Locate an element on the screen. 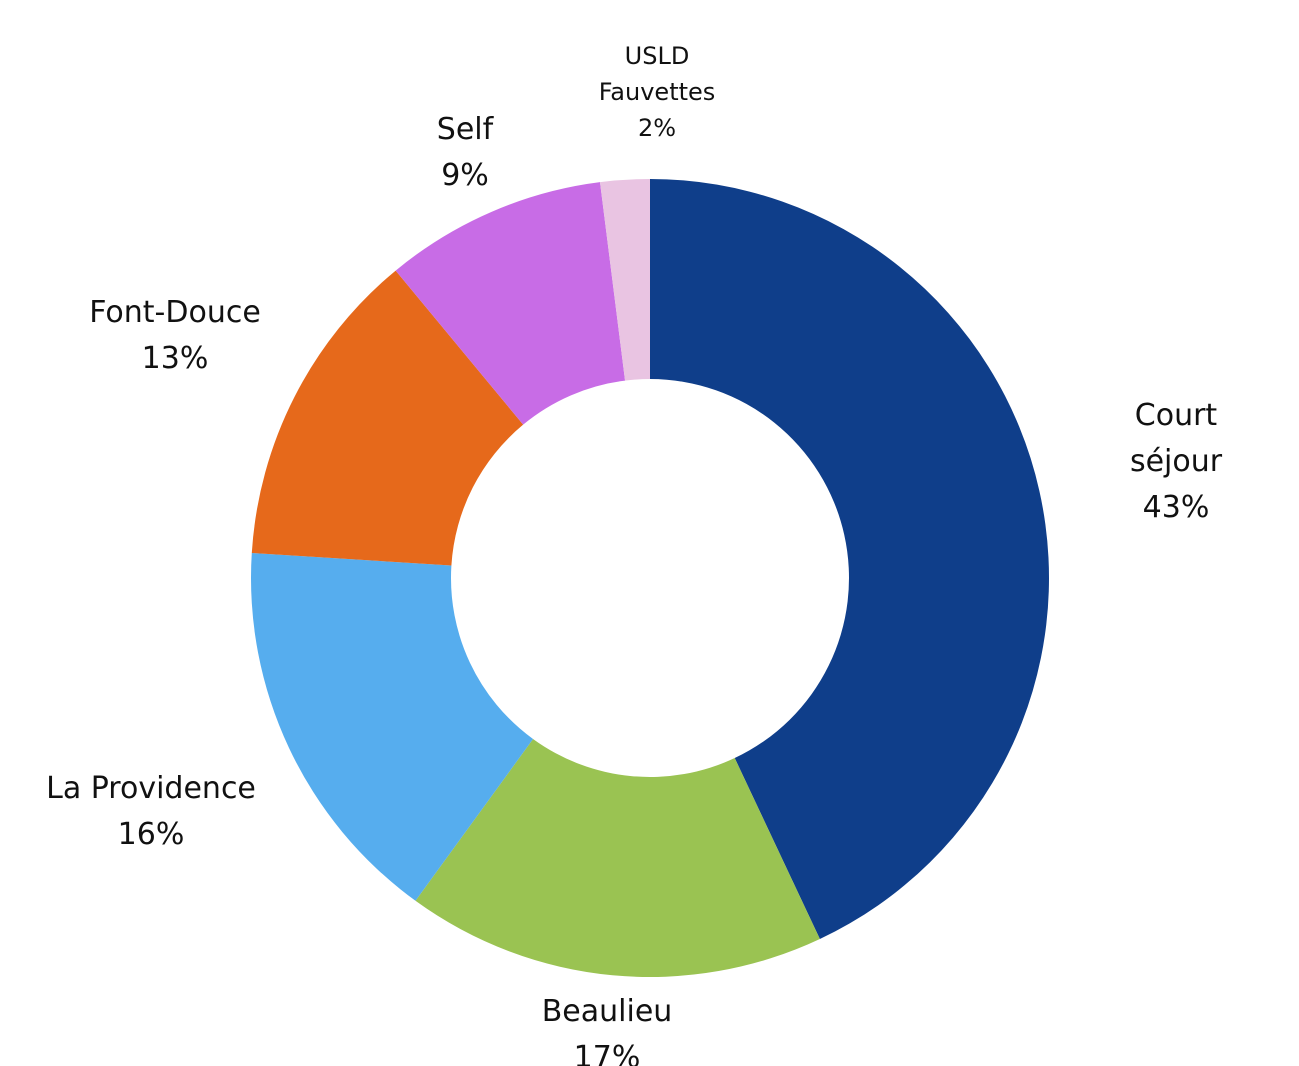 The height and width of the screenshot is (1066, 1299). value-label: 9% is located at coordinates (465, 175).